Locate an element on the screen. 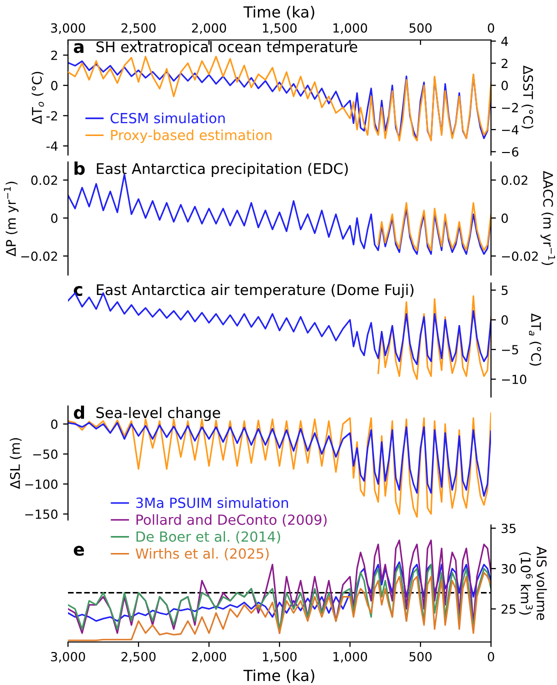 This screenshot has width=557, height=685. y-axis-title: ΔP (m yr$^{−1}$) is located at coordinates (11, 219).